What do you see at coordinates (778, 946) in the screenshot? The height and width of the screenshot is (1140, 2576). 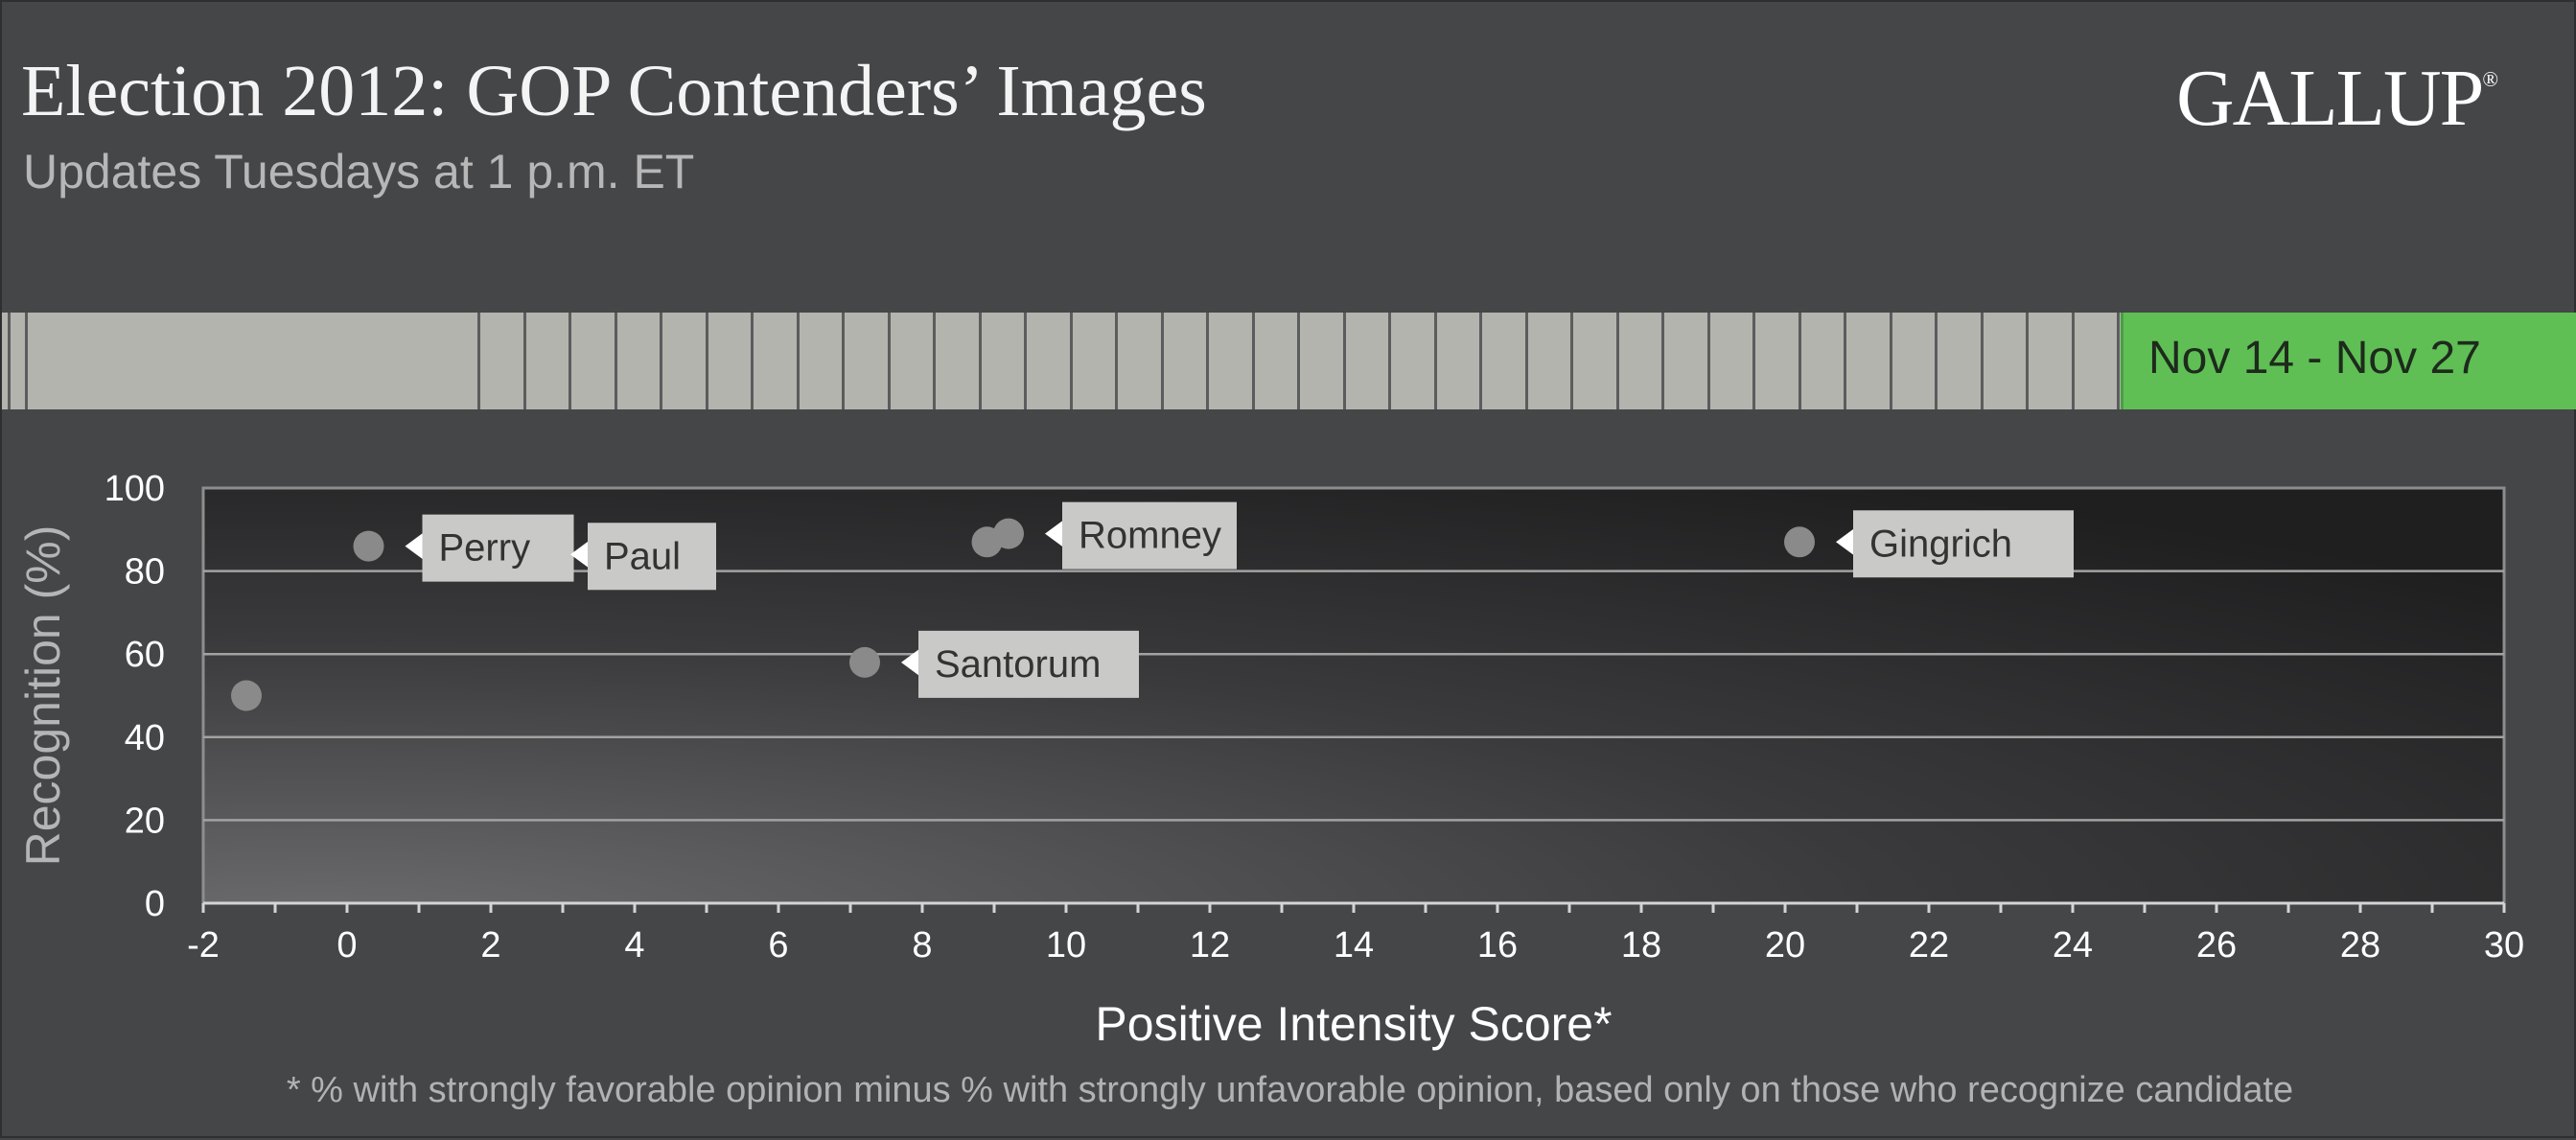 I see `x-tick-label: 6` at bounding box center [778, 946].